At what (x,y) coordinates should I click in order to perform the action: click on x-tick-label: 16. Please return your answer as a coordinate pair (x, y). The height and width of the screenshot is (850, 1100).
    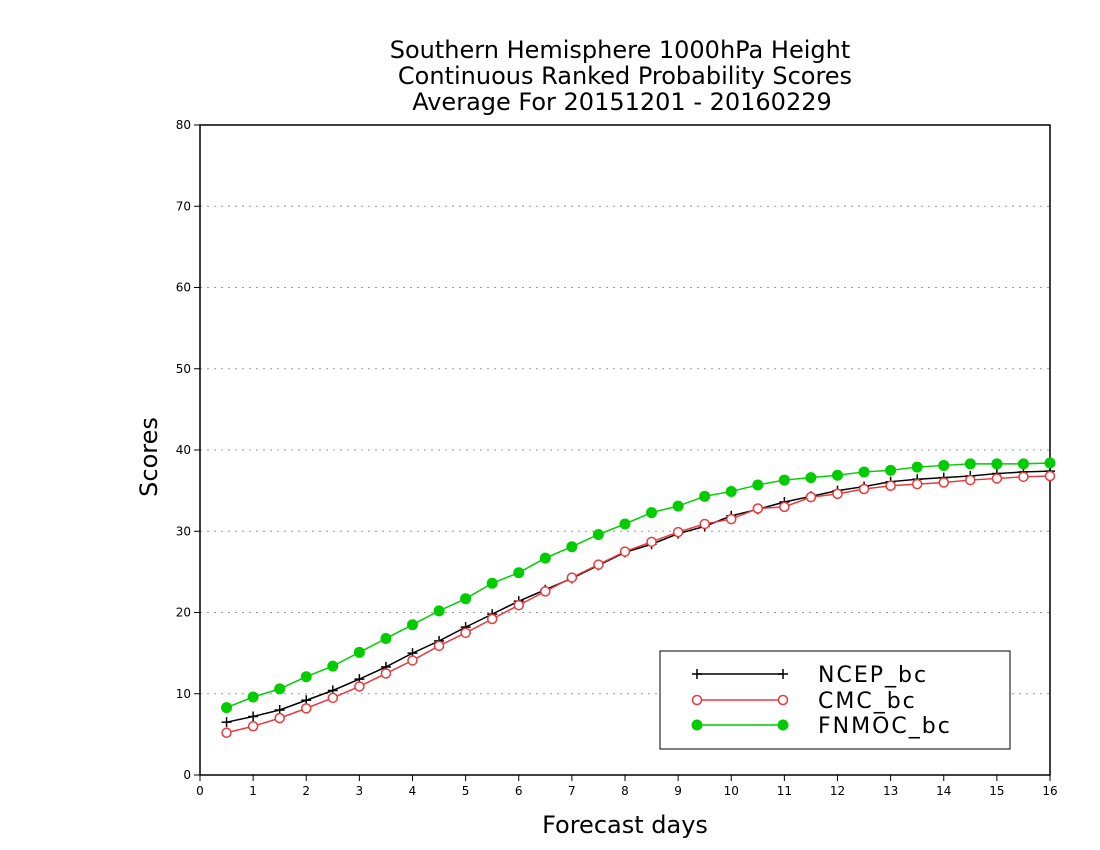
    Looking at the image, I should click on (1049, 791).